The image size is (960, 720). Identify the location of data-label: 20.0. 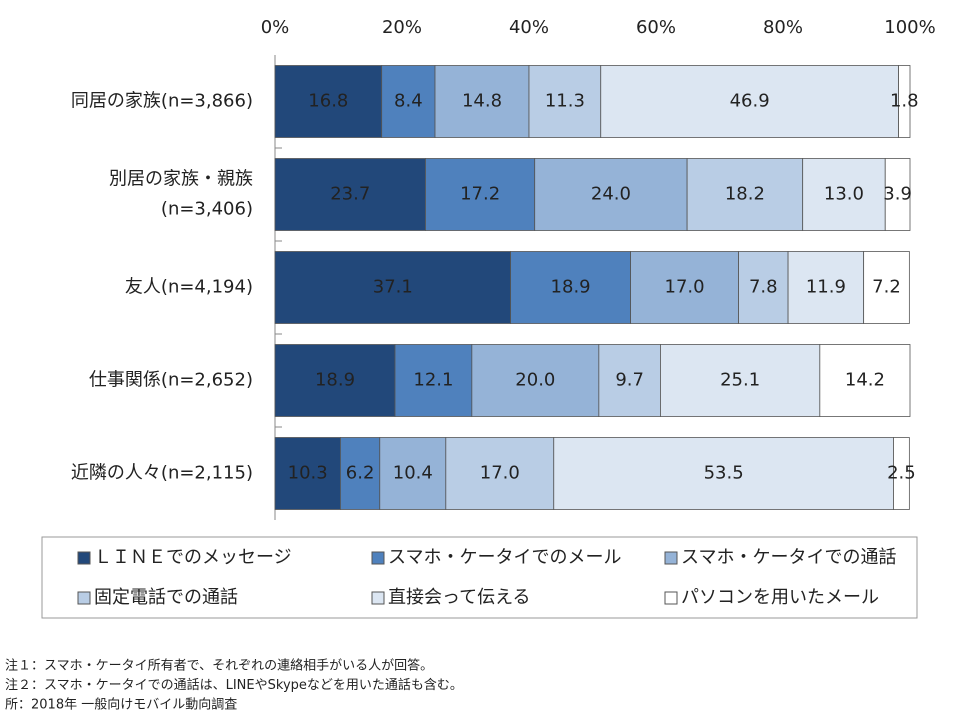
(535, 380).